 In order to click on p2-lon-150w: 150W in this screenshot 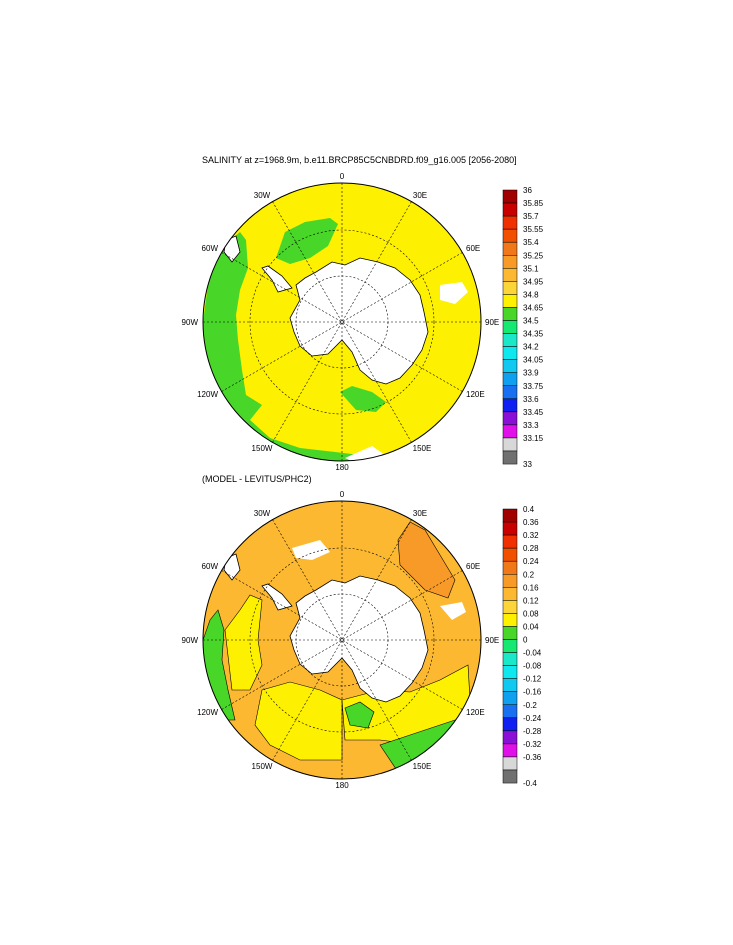, I will do `click(262, 766)`.